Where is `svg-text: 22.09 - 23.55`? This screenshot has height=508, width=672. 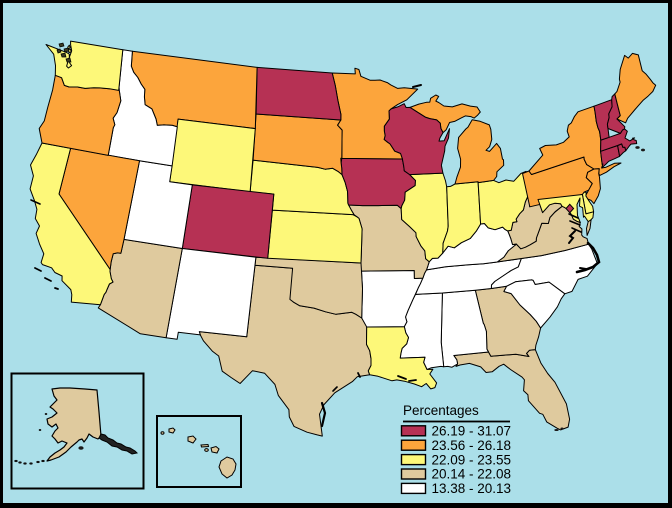
svg-text: 22.09 - 23.55 is located at coordinates (472, 459).